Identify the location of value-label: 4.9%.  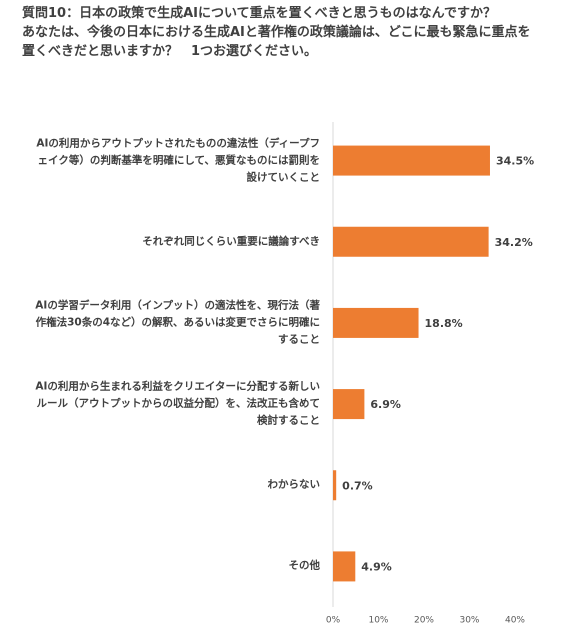
(376, 566).